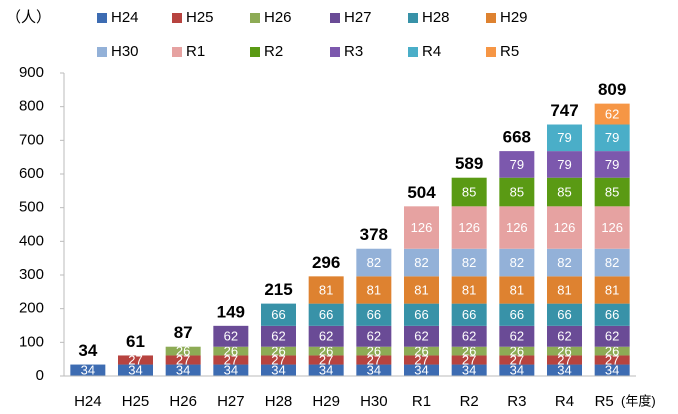 The image size is (678, 414). Describe the element at coordinates (279, 401) in the screenshot. I see `x-tick-label: H28` at that location.